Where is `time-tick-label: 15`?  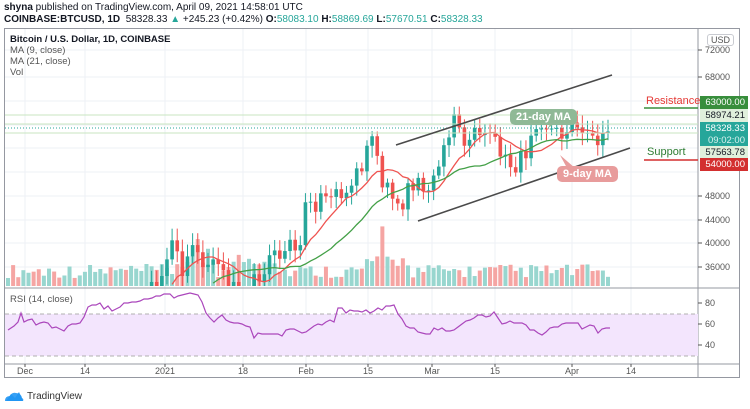 time-tick-label: 15 is located at coordinates (495, 371).